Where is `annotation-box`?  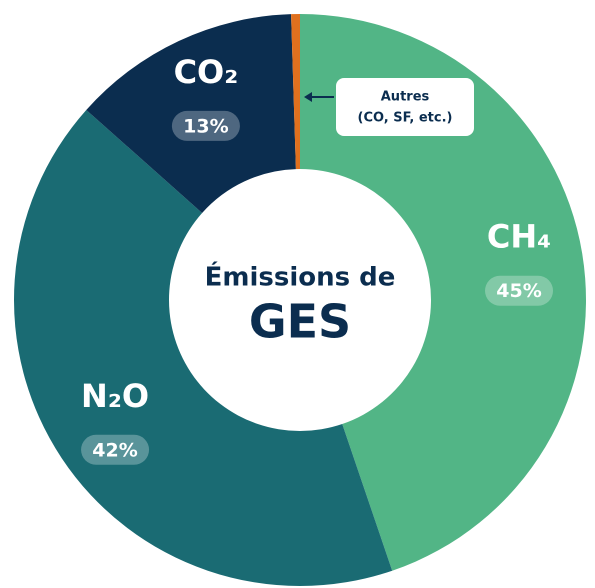
annotation-box is located at coordinates (405, 107).